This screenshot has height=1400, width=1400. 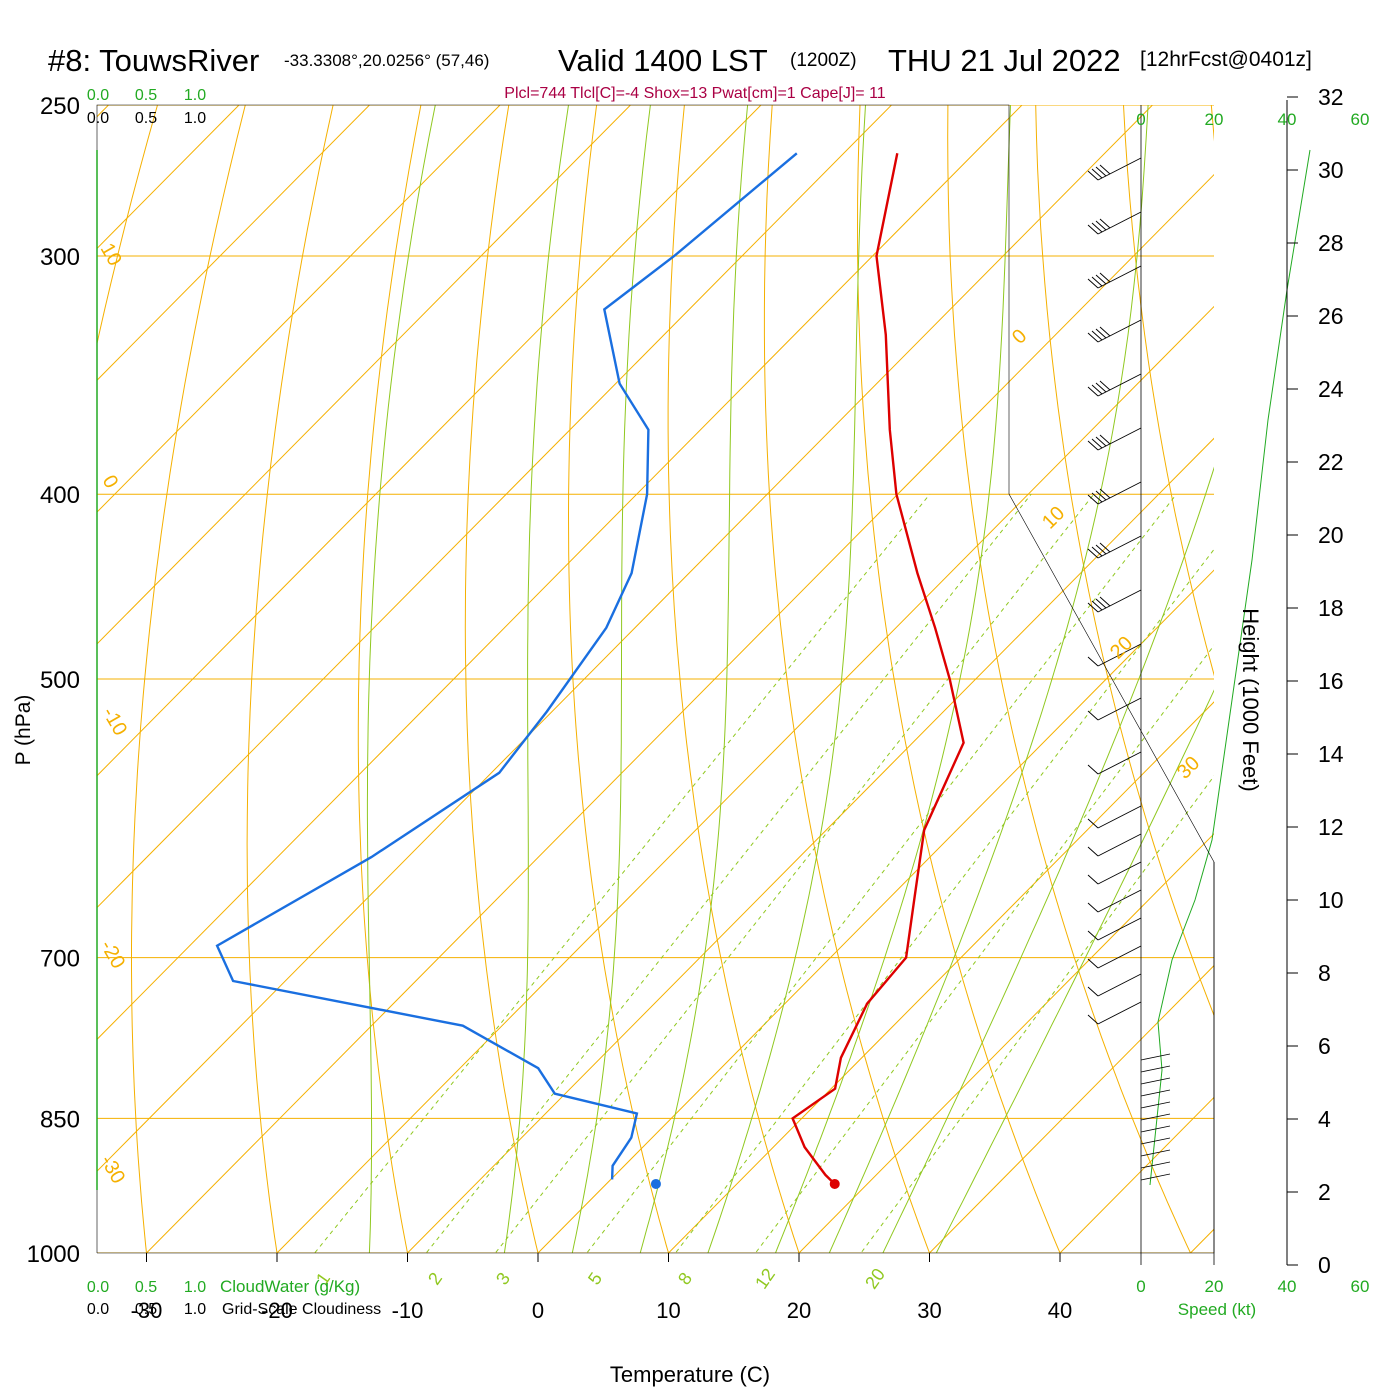 What do you see at coordinates (538, 1310) in the screenshot?
I see `x-tick-label: 0` at bounding box center [538, 1310].